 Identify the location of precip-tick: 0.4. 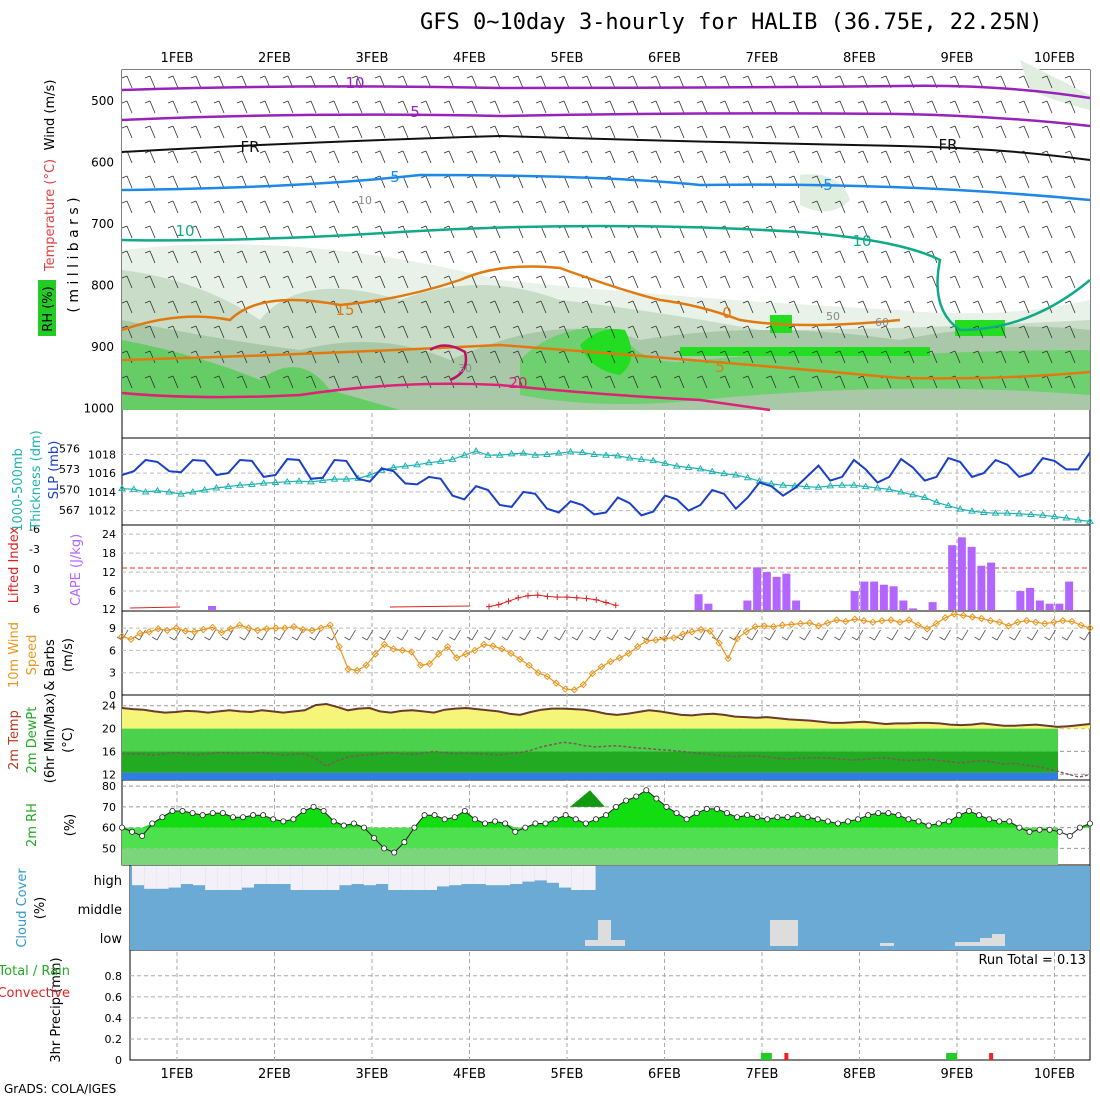
(114, 1018).